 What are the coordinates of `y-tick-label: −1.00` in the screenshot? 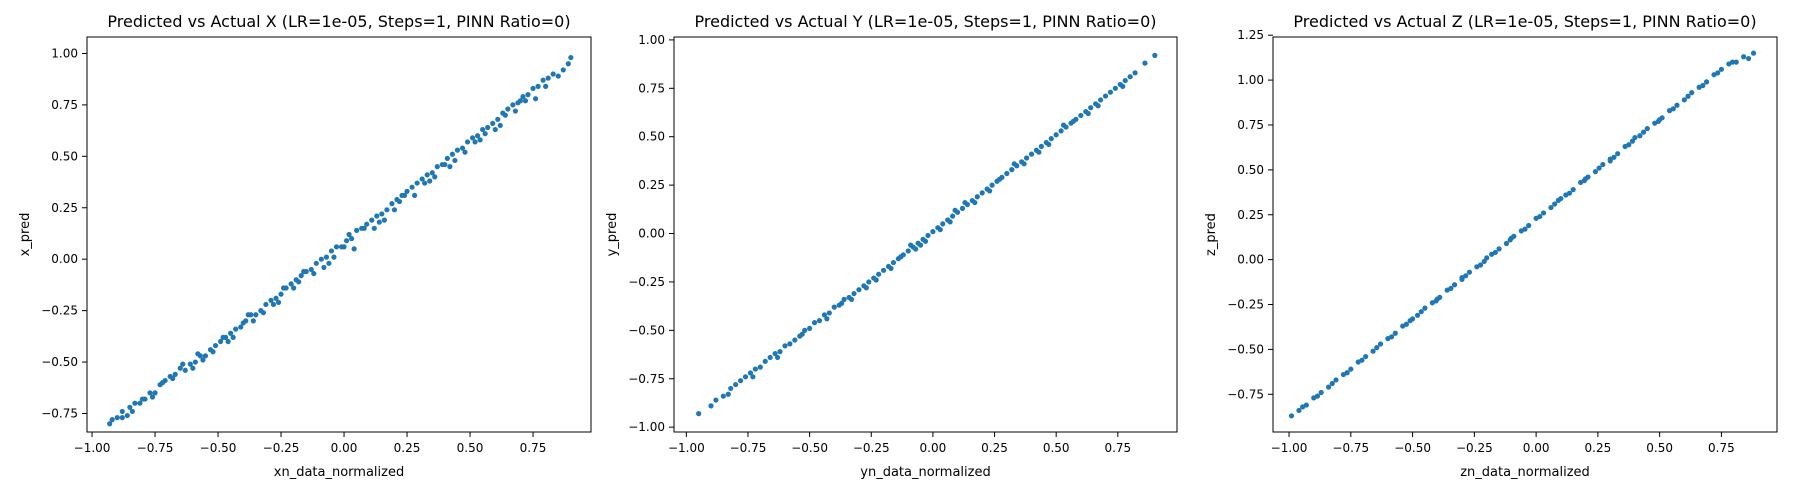 It's located at (646, 427).